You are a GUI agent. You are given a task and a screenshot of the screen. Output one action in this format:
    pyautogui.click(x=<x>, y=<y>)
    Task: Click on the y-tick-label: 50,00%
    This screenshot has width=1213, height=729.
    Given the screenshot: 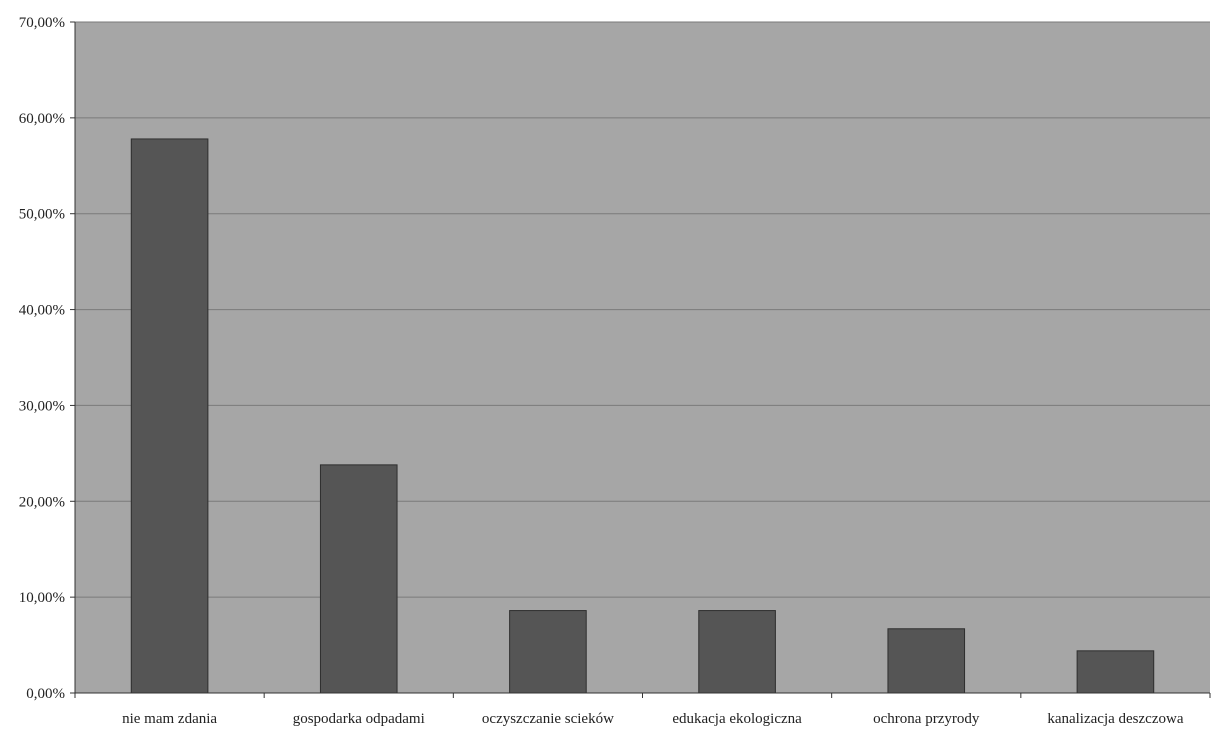 What is the action you would take?
    pyautogui.click(x=42, y=215)
    